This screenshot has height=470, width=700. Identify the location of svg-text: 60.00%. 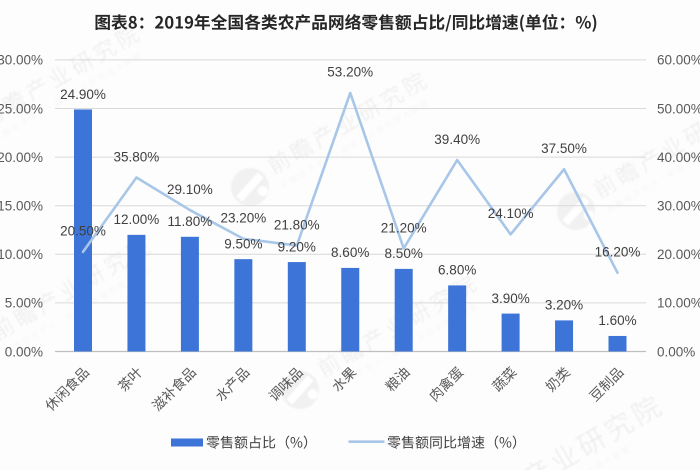
(678, 60).